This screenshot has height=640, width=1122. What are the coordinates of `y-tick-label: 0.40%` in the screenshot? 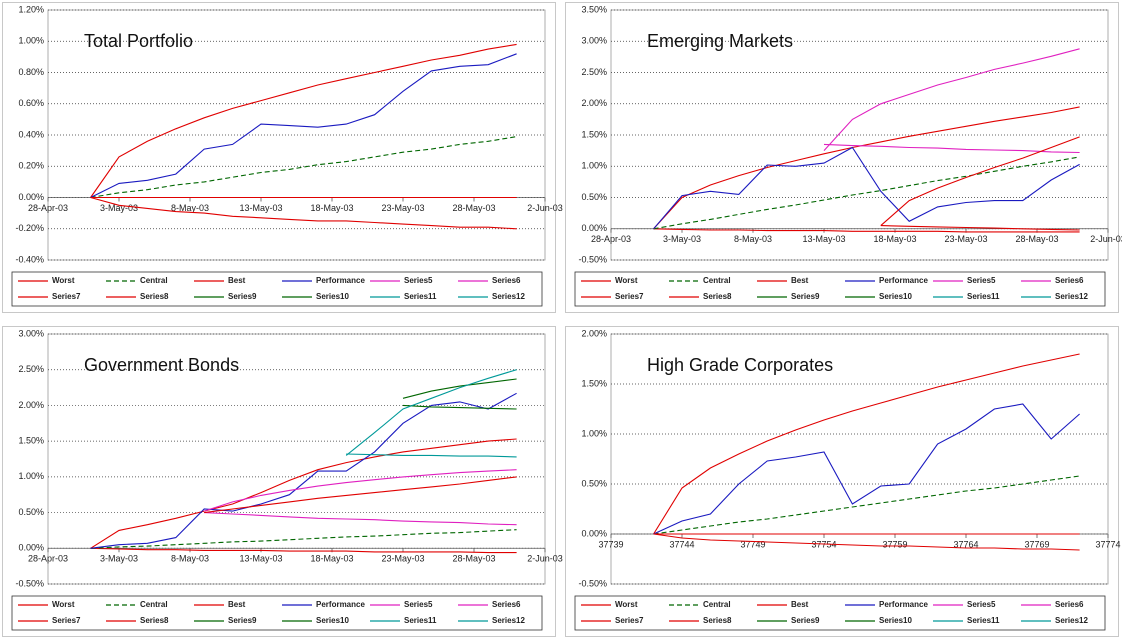 It's located at (31, 134).